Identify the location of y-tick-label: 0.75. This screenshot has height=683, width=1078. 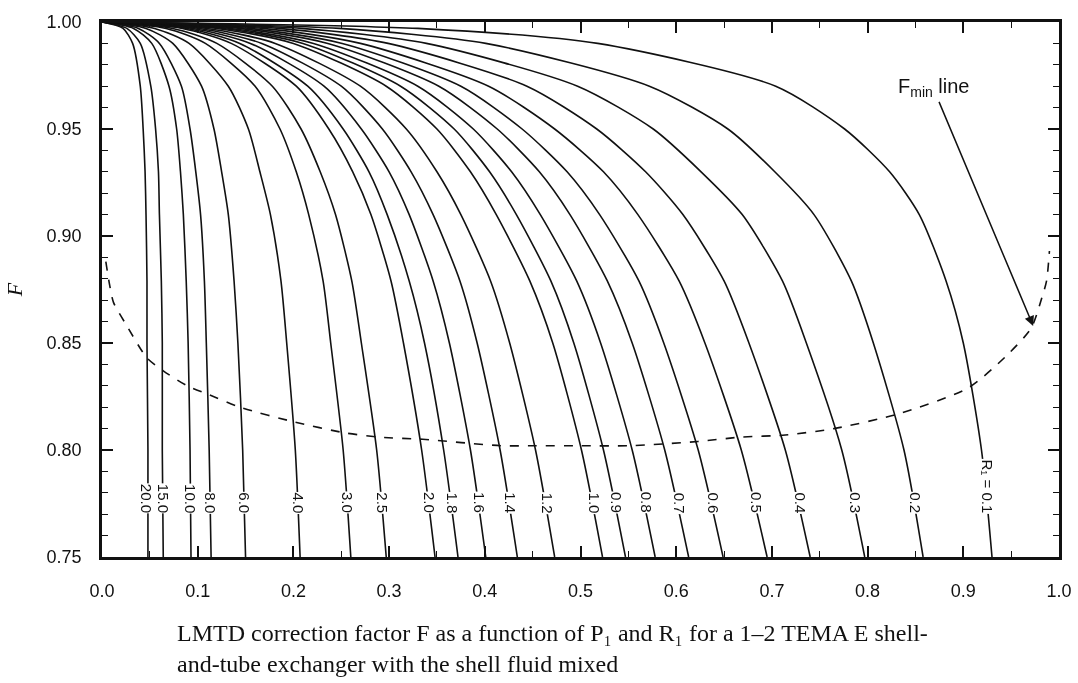
(64, 557).